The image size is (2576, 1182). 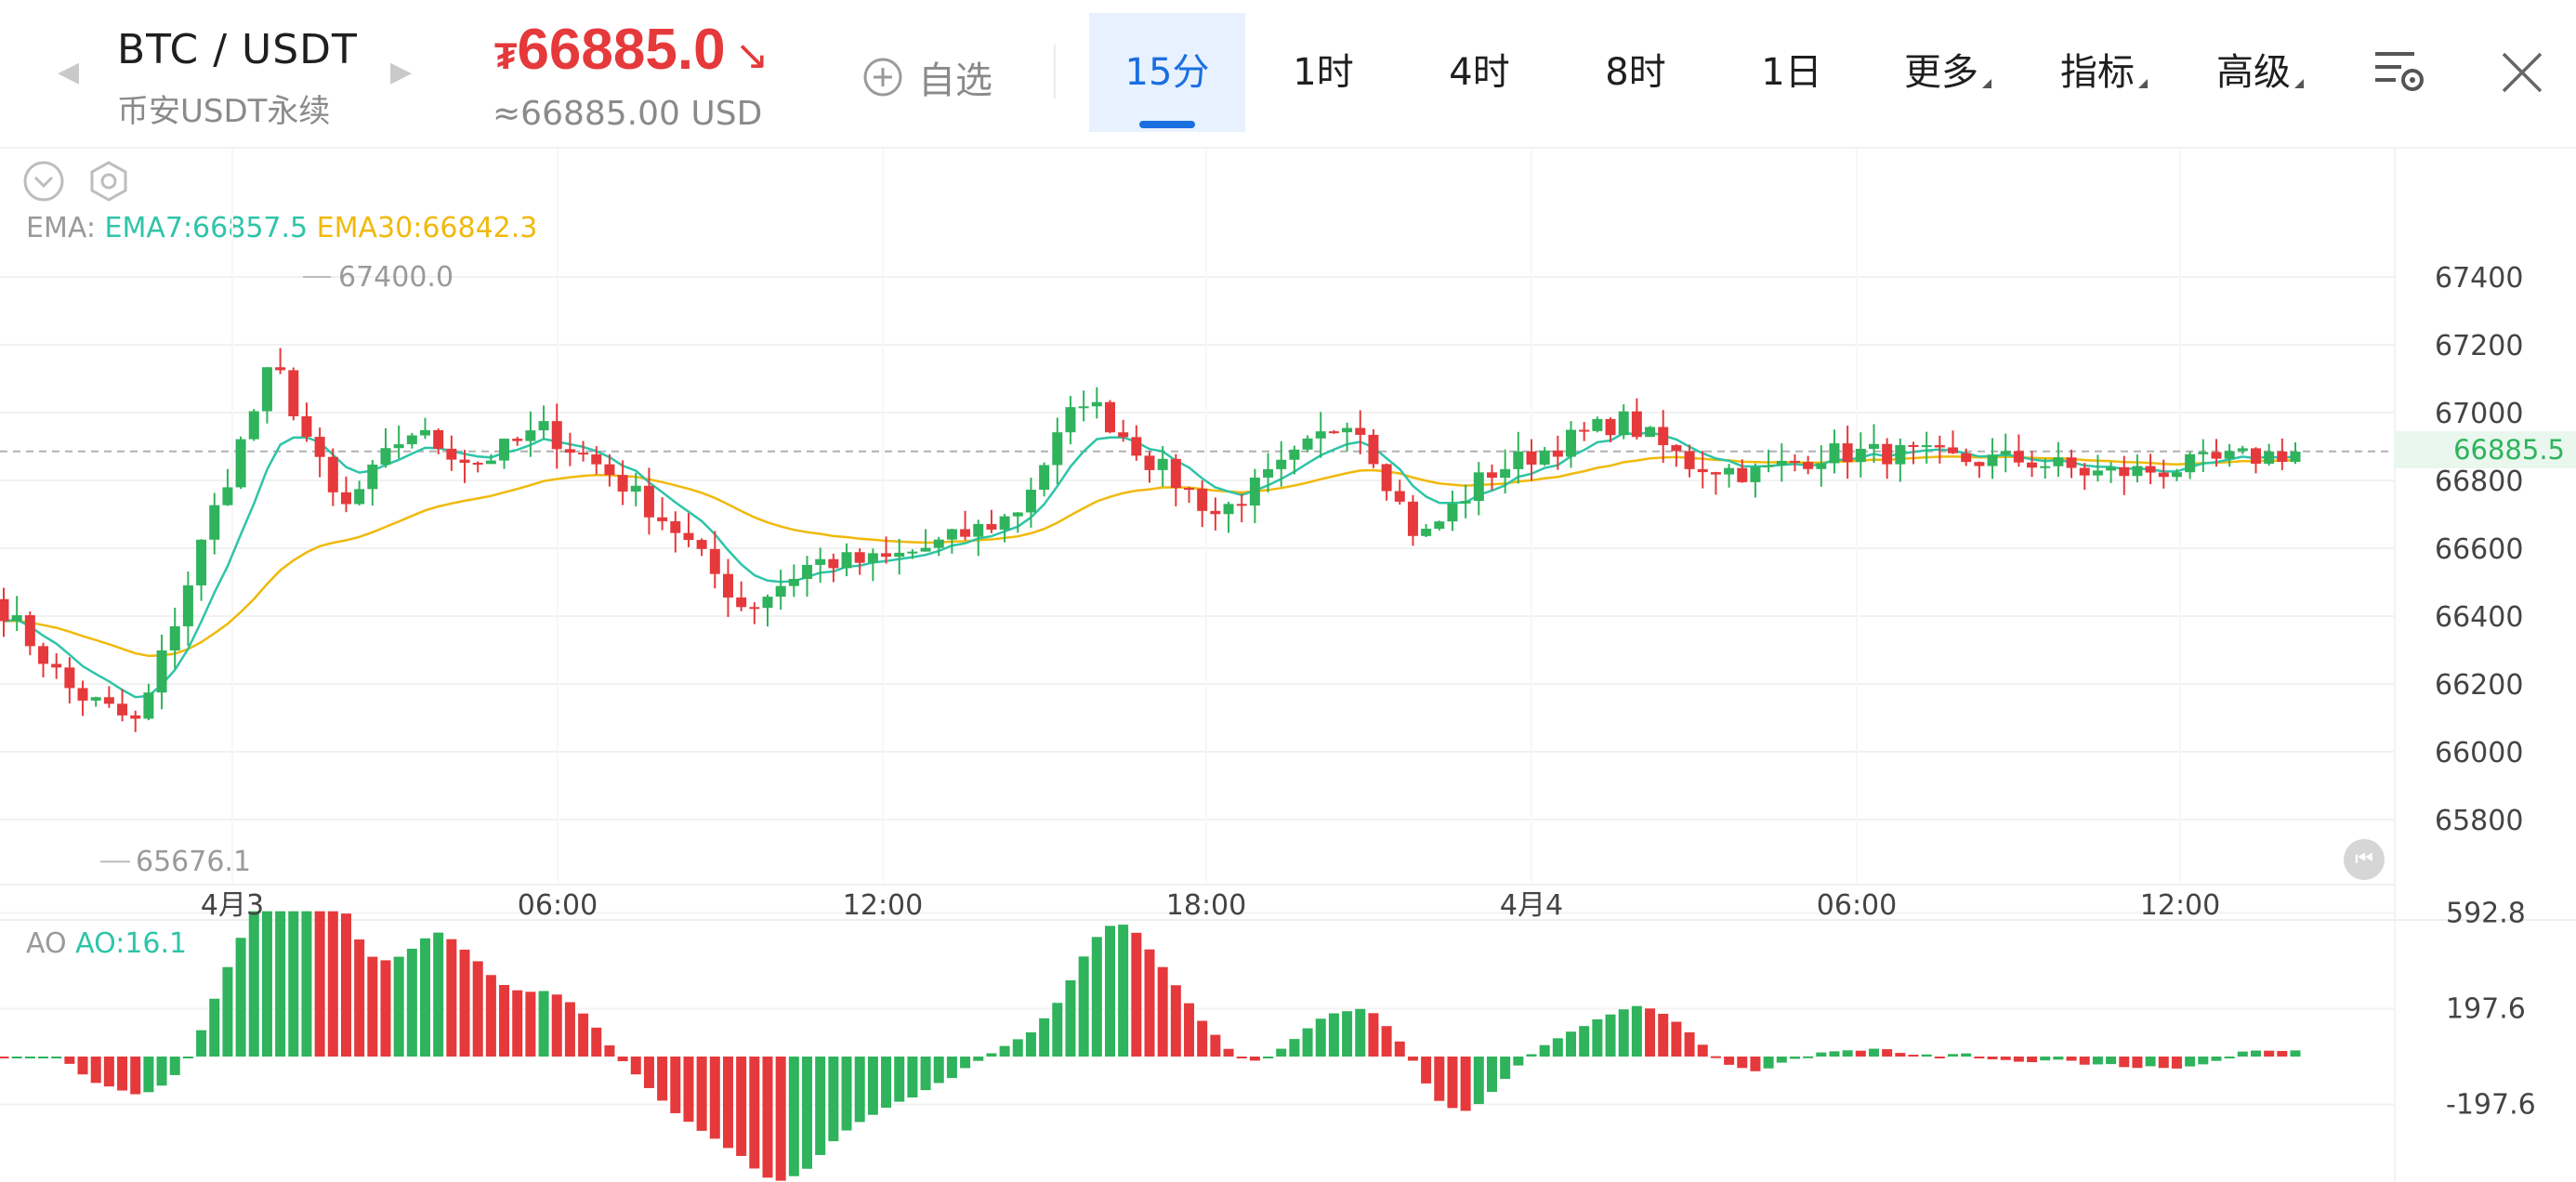 What do you see at coordinates (2522, 72) in the screenshot?
I see `close-icon` at bounding box center [2522, 72].